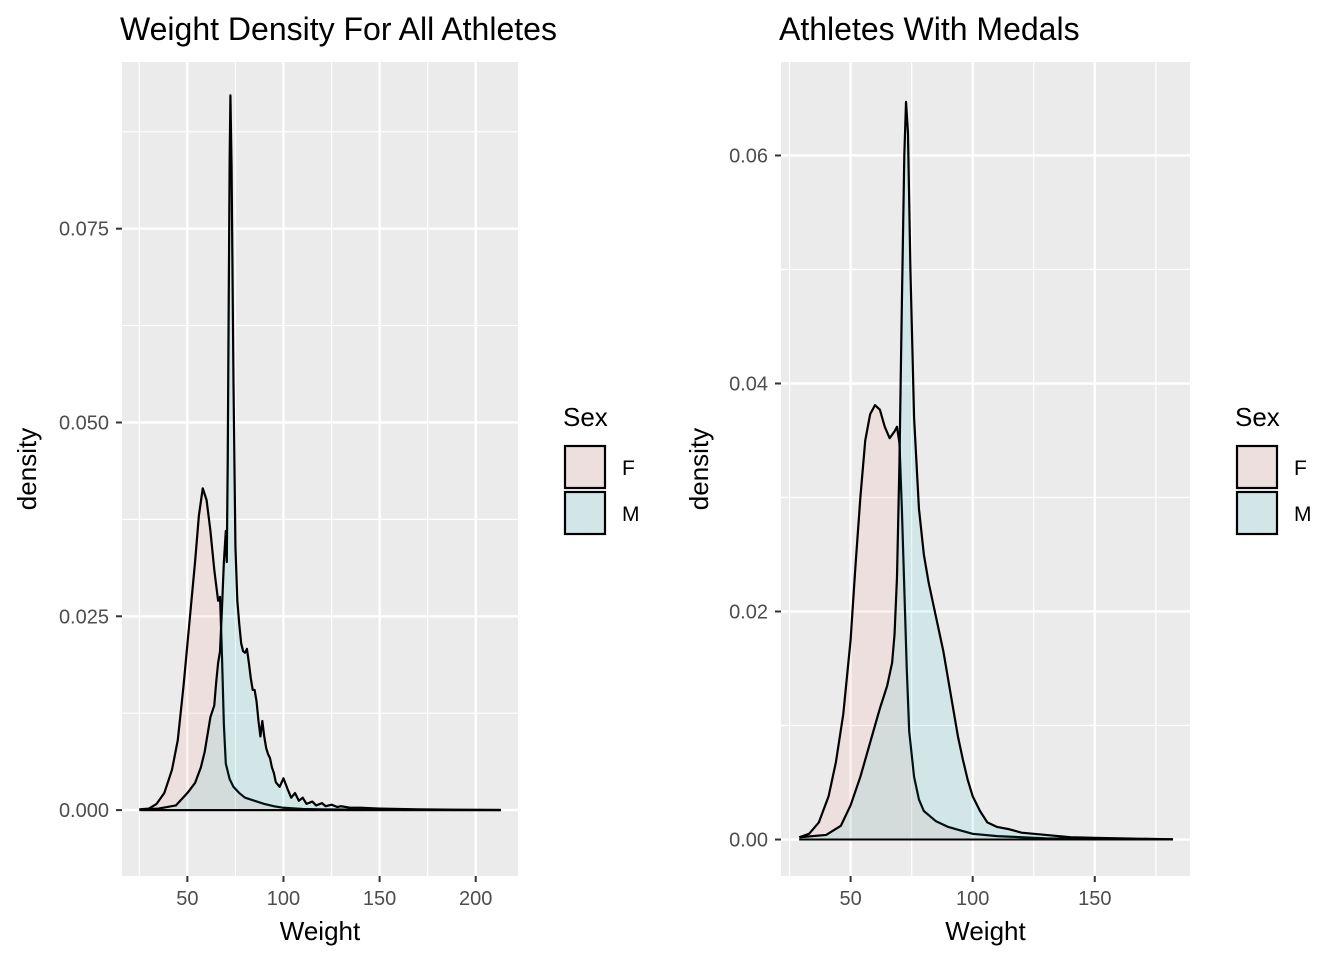  What do you see at coordinates (84, 617) in the screenshot?
I see `y-tick-label: 0.025` at bounding box center [84, 617].